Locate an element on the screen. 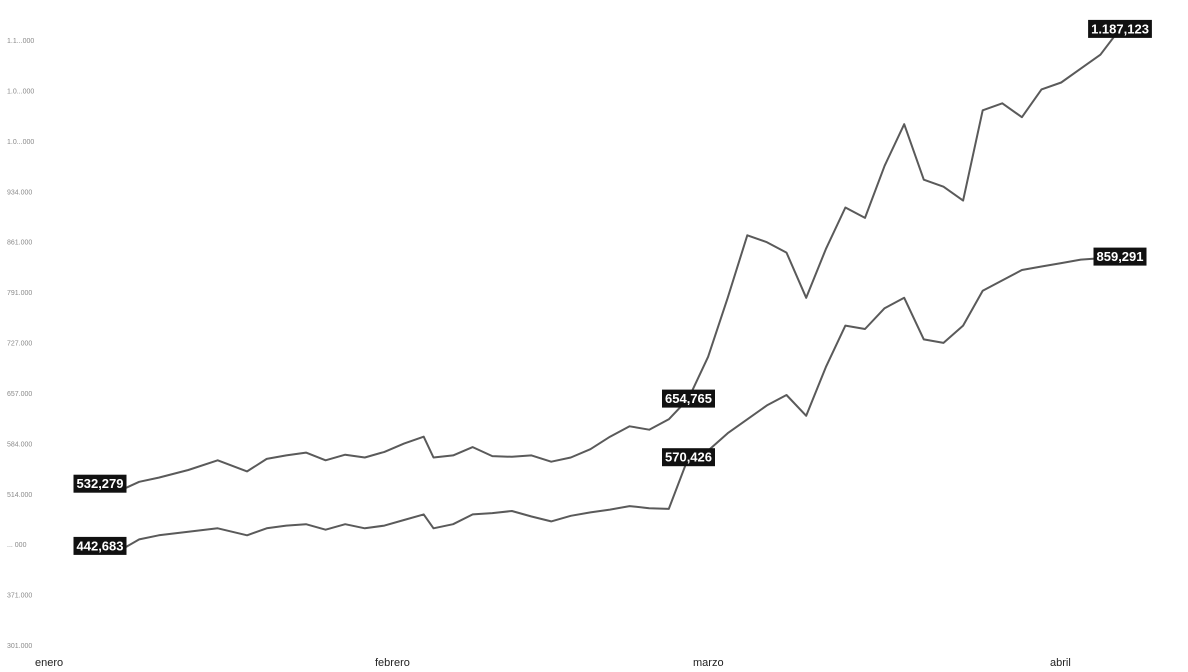 The height and width of the screenshot is (672, 1188). value-label-text: 442,683 is located at coordinates (100, 545).